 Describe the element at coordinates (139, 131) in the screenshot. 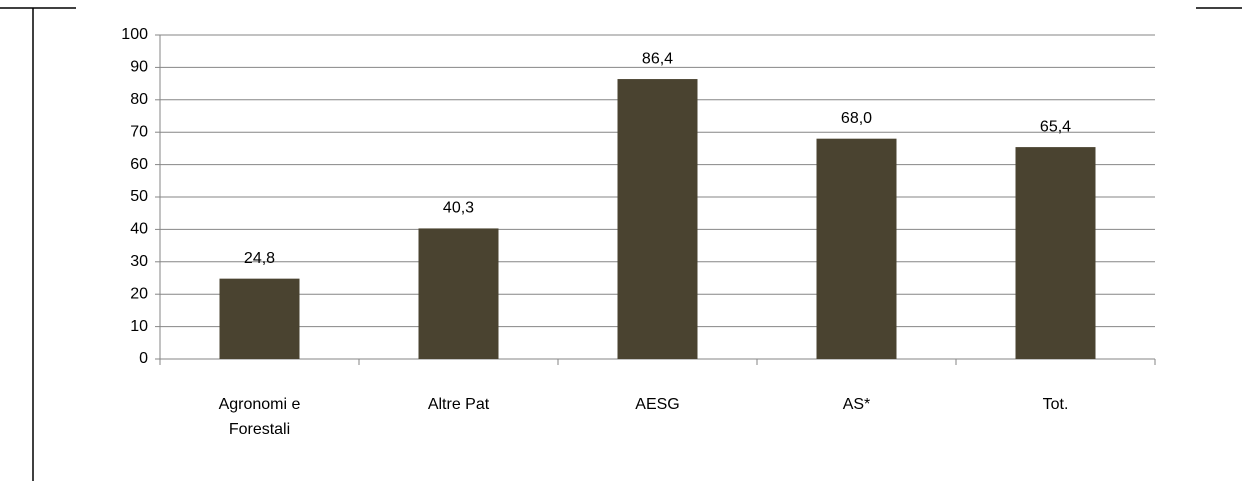

I see `y-tick-label: 70` at that location.